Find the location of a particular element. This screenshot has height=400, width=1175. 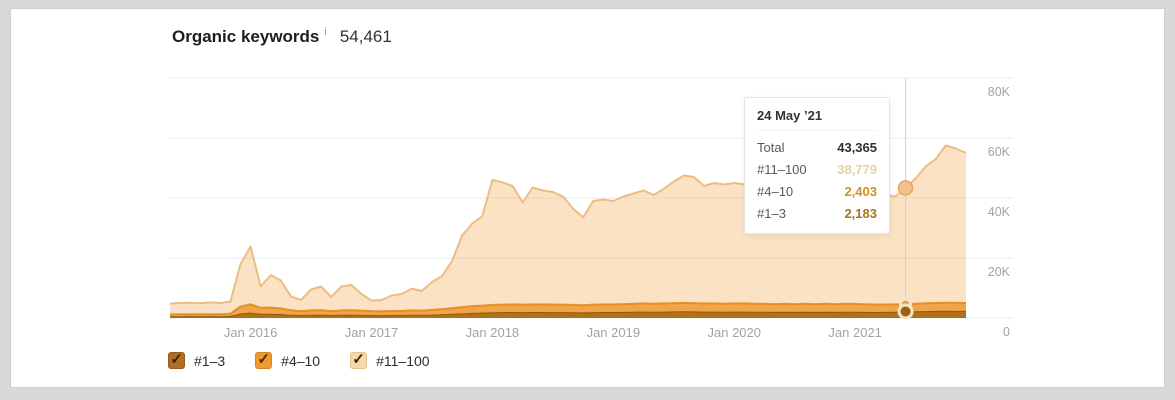

checkbox-4-10-icon: ✓ is located at coordinates (264, 360).